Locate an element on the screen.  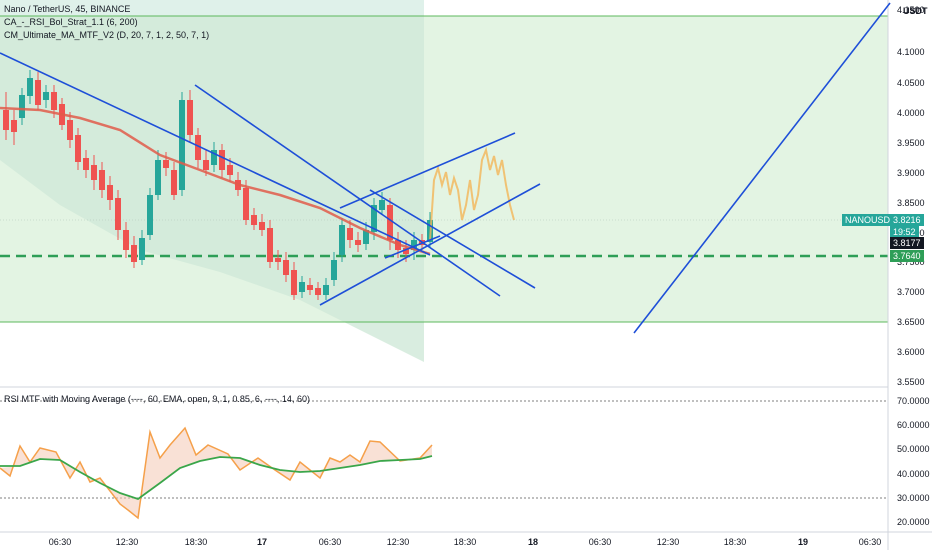
price-tick-label: 4.1000 is located at coordinates (911, 52).